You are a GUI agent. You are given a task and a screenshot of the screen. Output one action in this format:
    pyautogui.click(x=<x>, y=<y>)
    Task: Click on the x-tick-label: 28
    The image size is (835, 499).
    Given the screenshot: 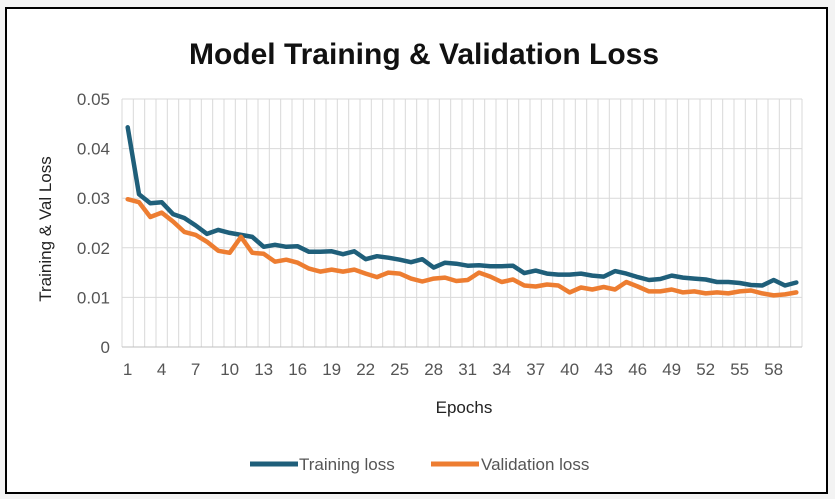 What is the action you would take?
    pyautogui.click(x=433, y=369)
    